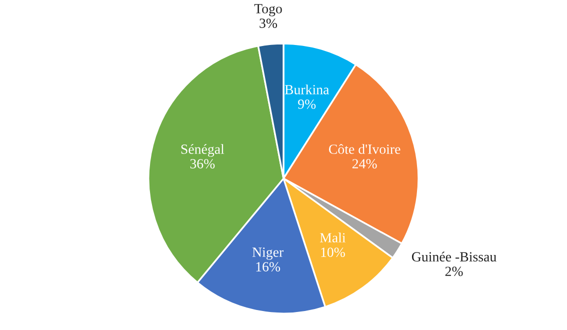 The width and height of the screenshot is (567, 330). What do you see at coordinates (364, 149) in the screenshot?
I see `slice-label: Côte d'Ivoire` at bounding box center [364, 149].